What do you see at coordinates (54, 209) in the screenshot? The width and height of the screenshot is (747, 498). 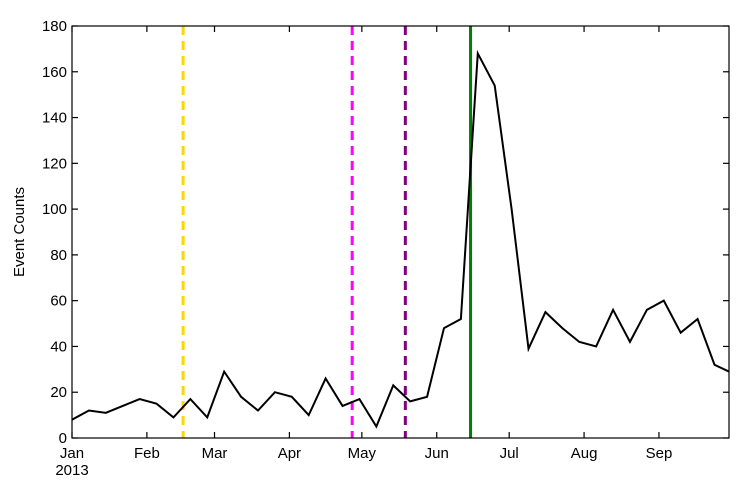 I see `y-tick-label: 100` at bounding box center [54, 209].